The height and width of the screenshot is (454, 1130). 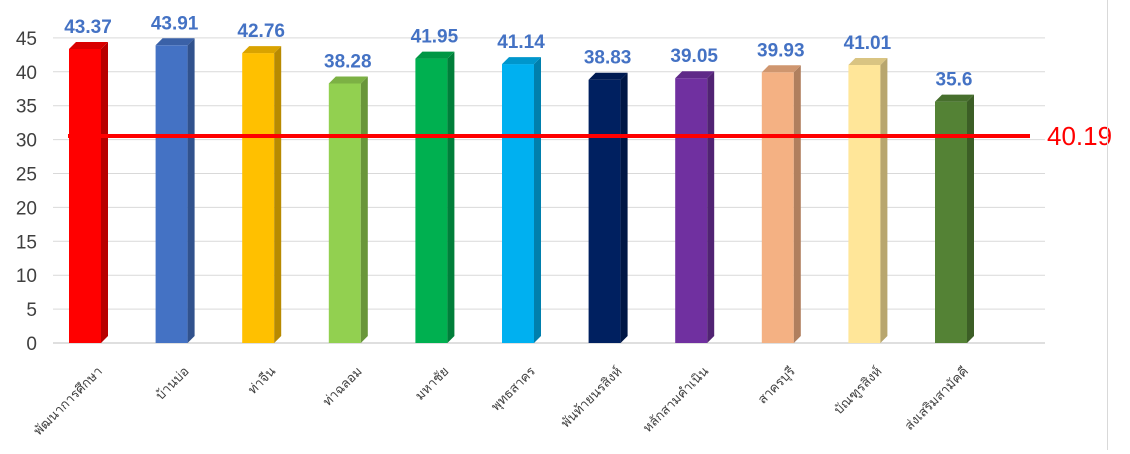 I want to click on x-tick-label: บัณฑูรสิงห์, so click(x=858, y=391).